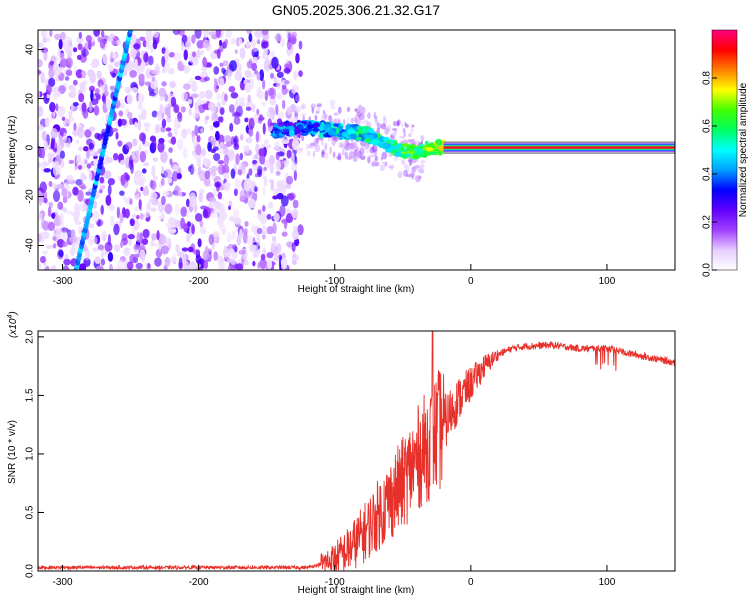 This screenshot has width=750, height=600. I want to click on colorbar-bar, so click(724, 150).